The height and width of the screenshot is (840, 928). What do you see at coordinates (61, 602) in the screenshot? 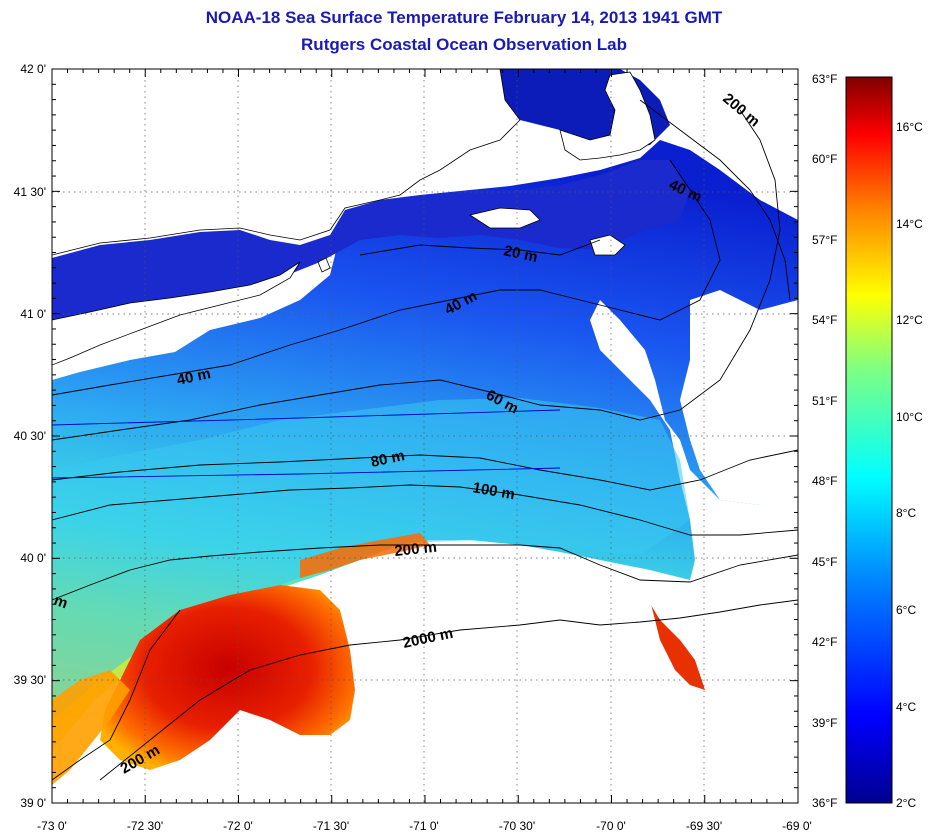
I see `contour-label-m-edge: m` at bounding box center [61, 602].